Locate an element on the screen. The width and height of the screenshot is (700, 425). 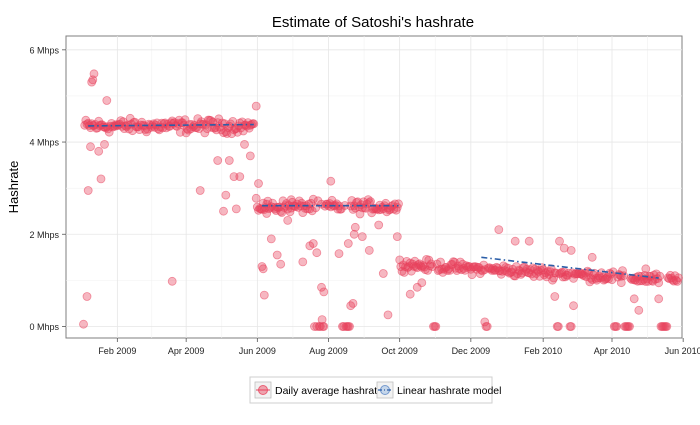
x-tick-label: Feb 2009 is located at coordinates (117, 351).